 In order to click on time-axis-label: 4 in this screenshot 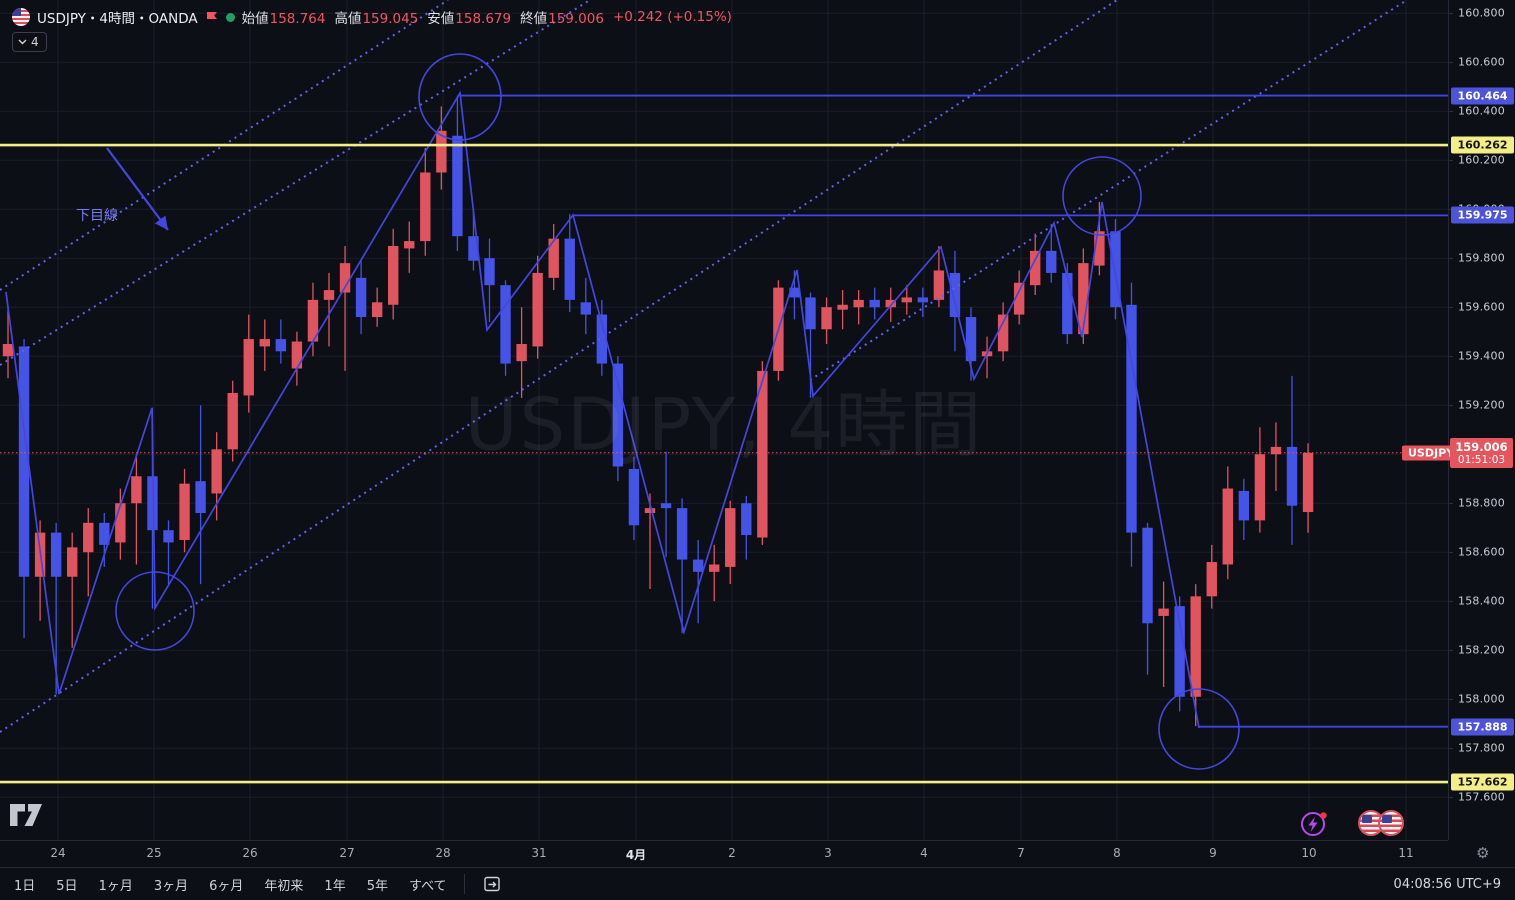, I will do `click(924, 853)`.